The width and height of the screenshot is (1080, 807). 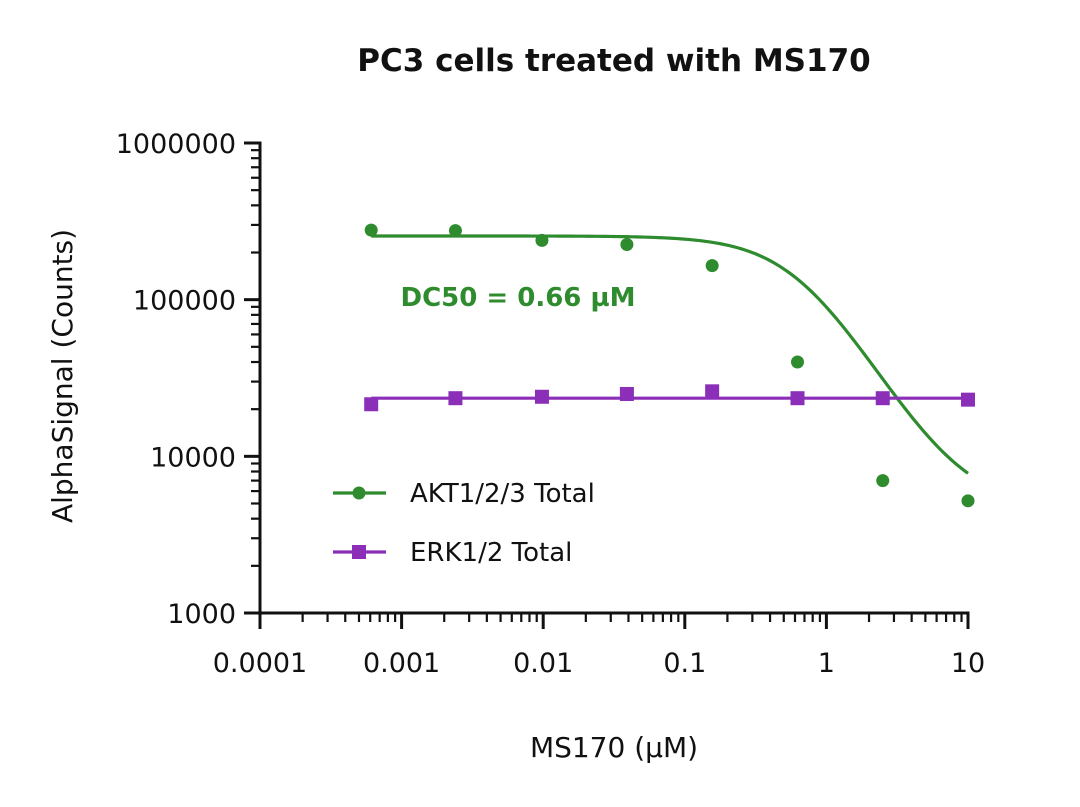 I want to click on x-axis-title: MS170 (µM), so click(x=614, y=747).